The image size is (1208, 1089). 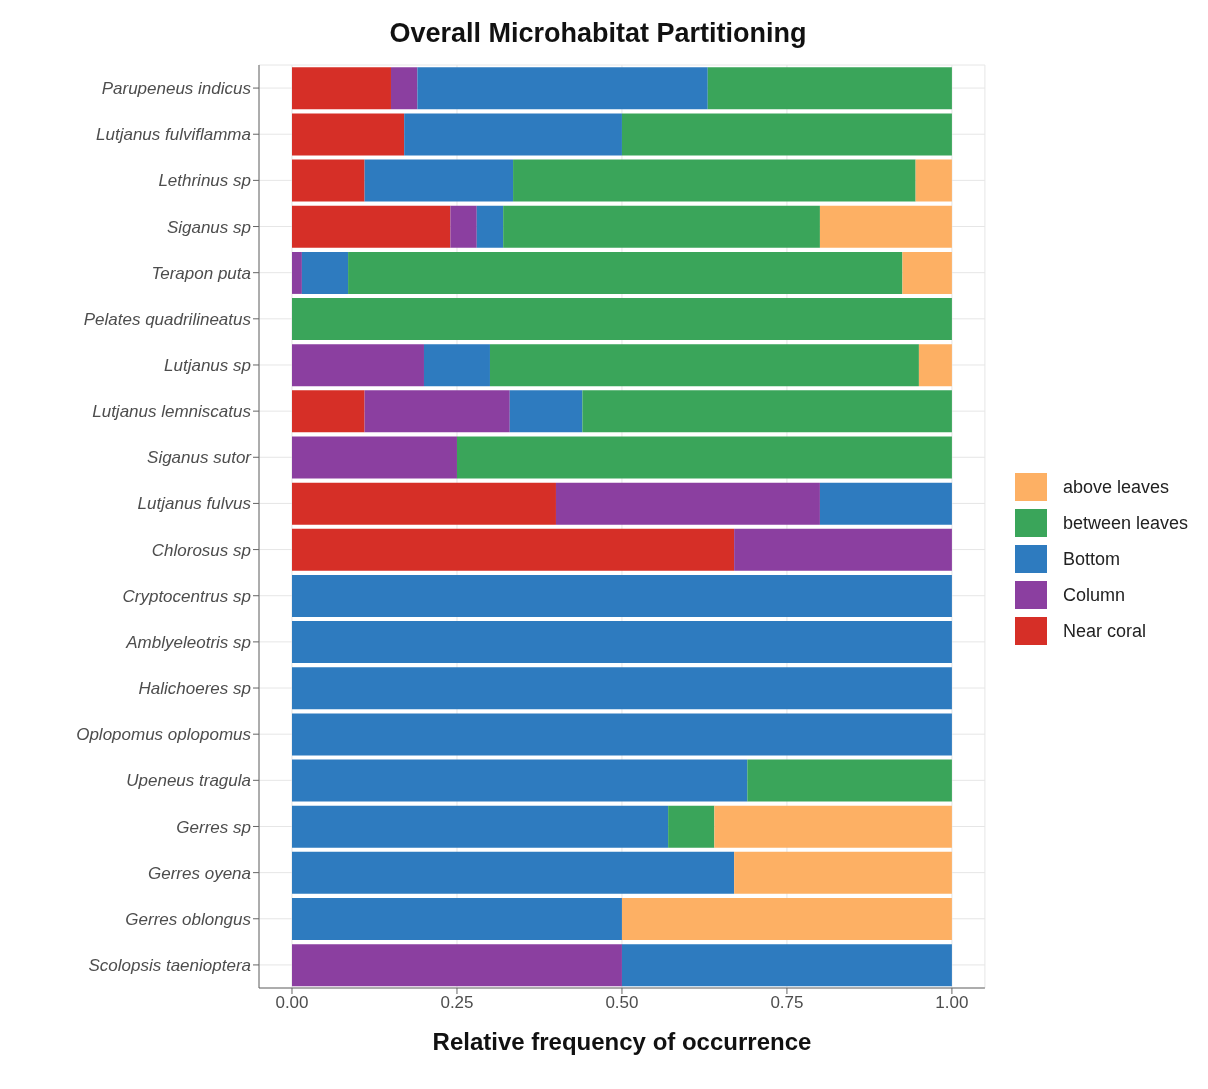 I want to click on x-tick-label: 0.25, so click(x=457, y=1003).